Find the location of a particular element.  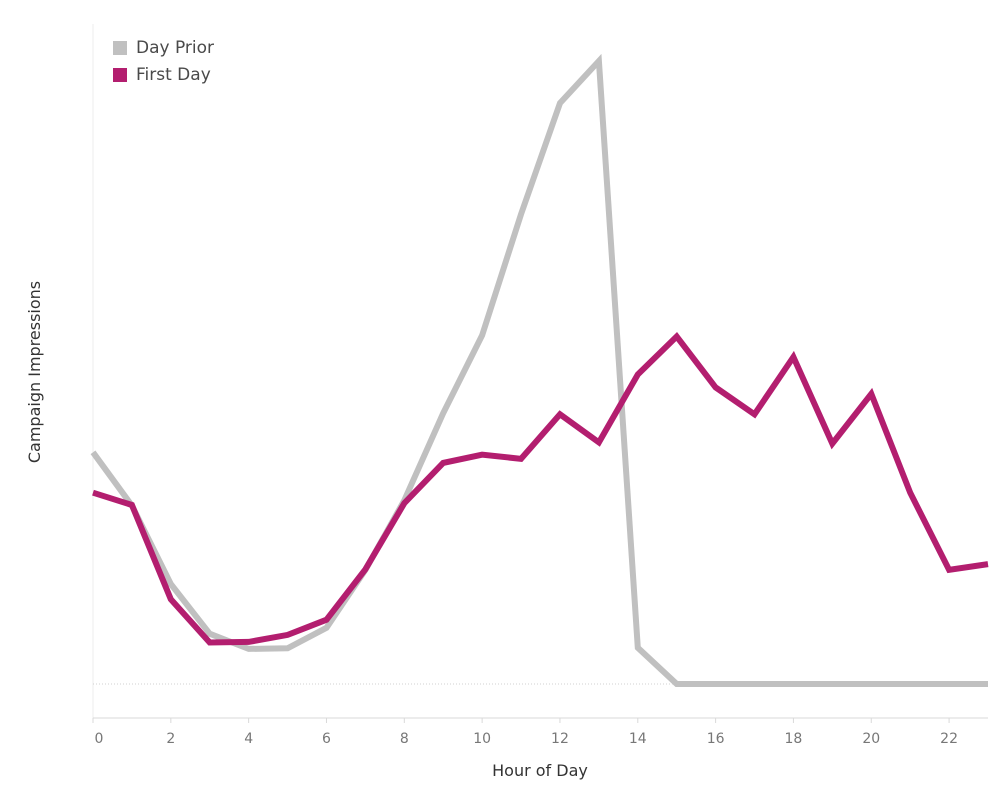

legend-swatch-first-day is located at coordinates (120, 74).